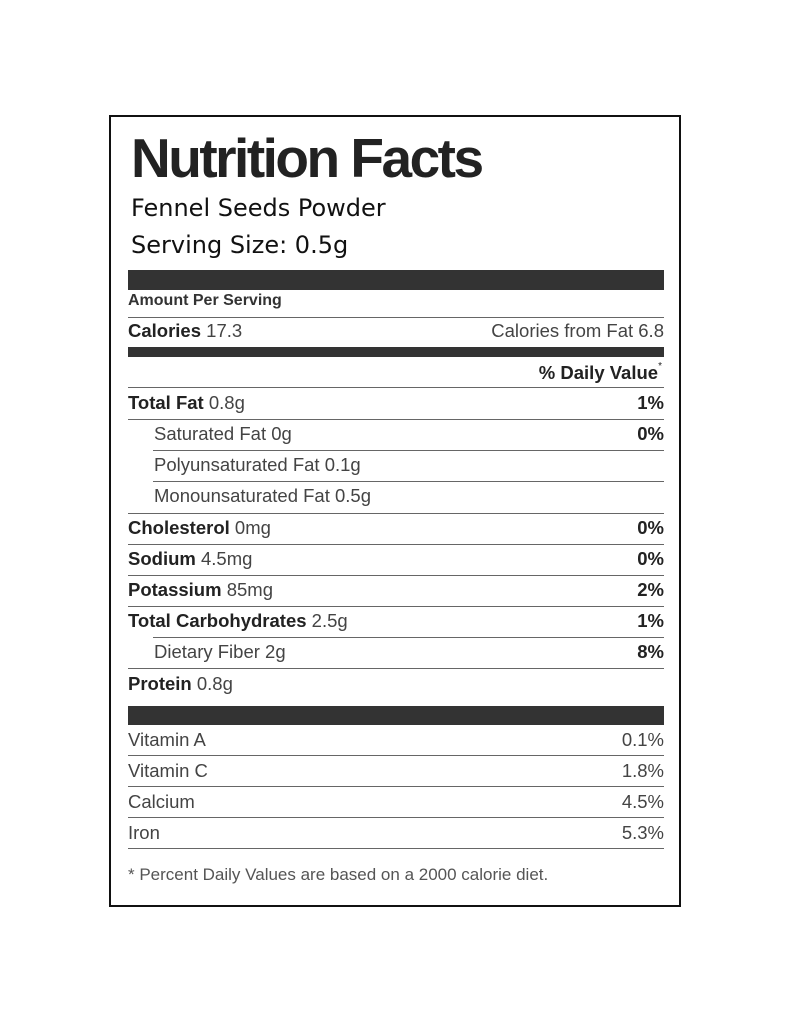 The height and width of the screenshot is (1024, 791). Describe the element at coordinates (237, 464) in the screenshot. I see `nutrient-name: Polyunsaturated Fat` at that location.